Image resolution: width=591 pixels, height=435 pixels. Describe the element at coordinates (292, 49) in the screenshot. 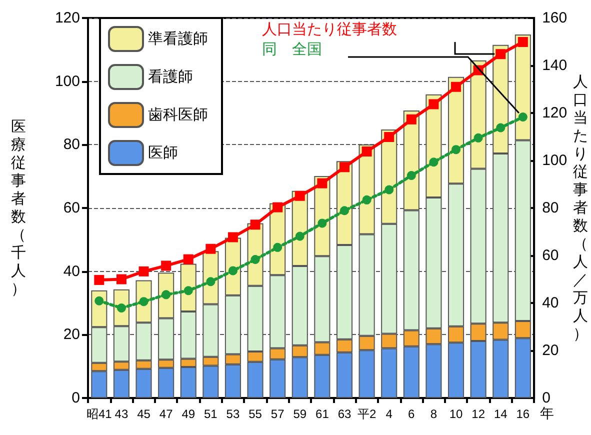

I see `text: 同 全国` at that location.